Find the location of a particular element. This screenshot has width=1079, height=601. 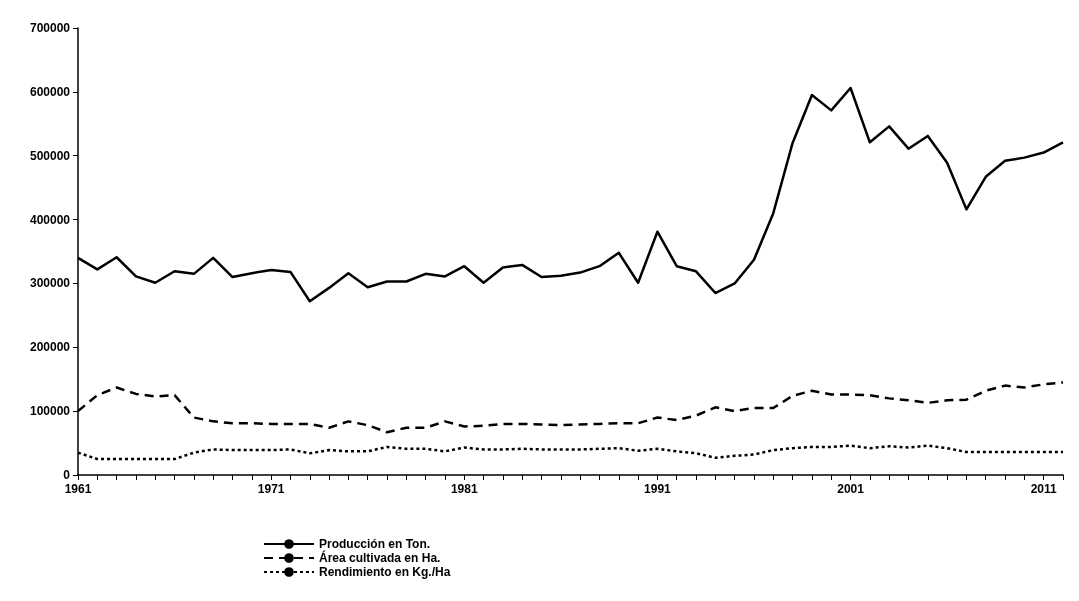

legend-label: Rendimiento en Kg./Ha is located at coordinates (385, 572).